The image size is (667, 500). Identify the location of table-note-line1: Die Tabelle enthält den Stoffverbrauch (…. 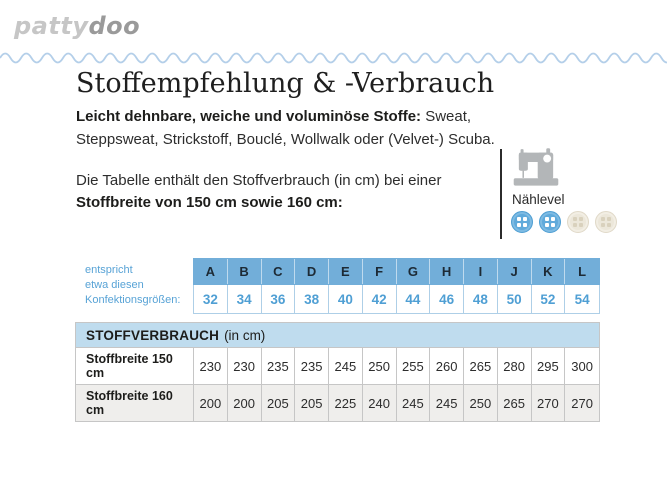
(259, 180).